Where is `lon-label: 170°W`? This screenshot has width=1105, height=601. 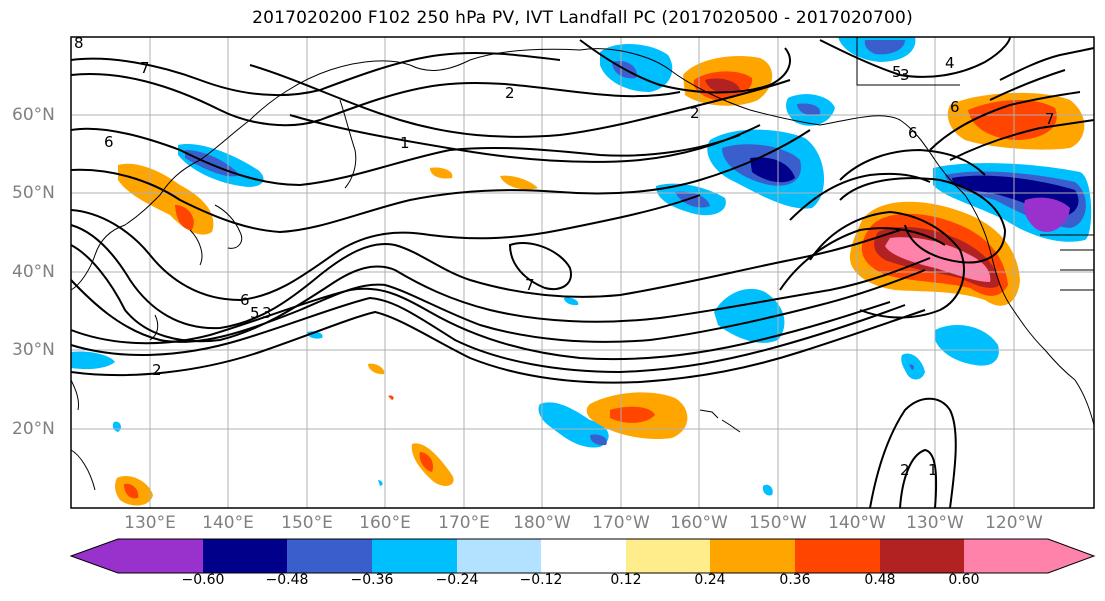 lon-label: 170°W is located at coordinates (621, 523).